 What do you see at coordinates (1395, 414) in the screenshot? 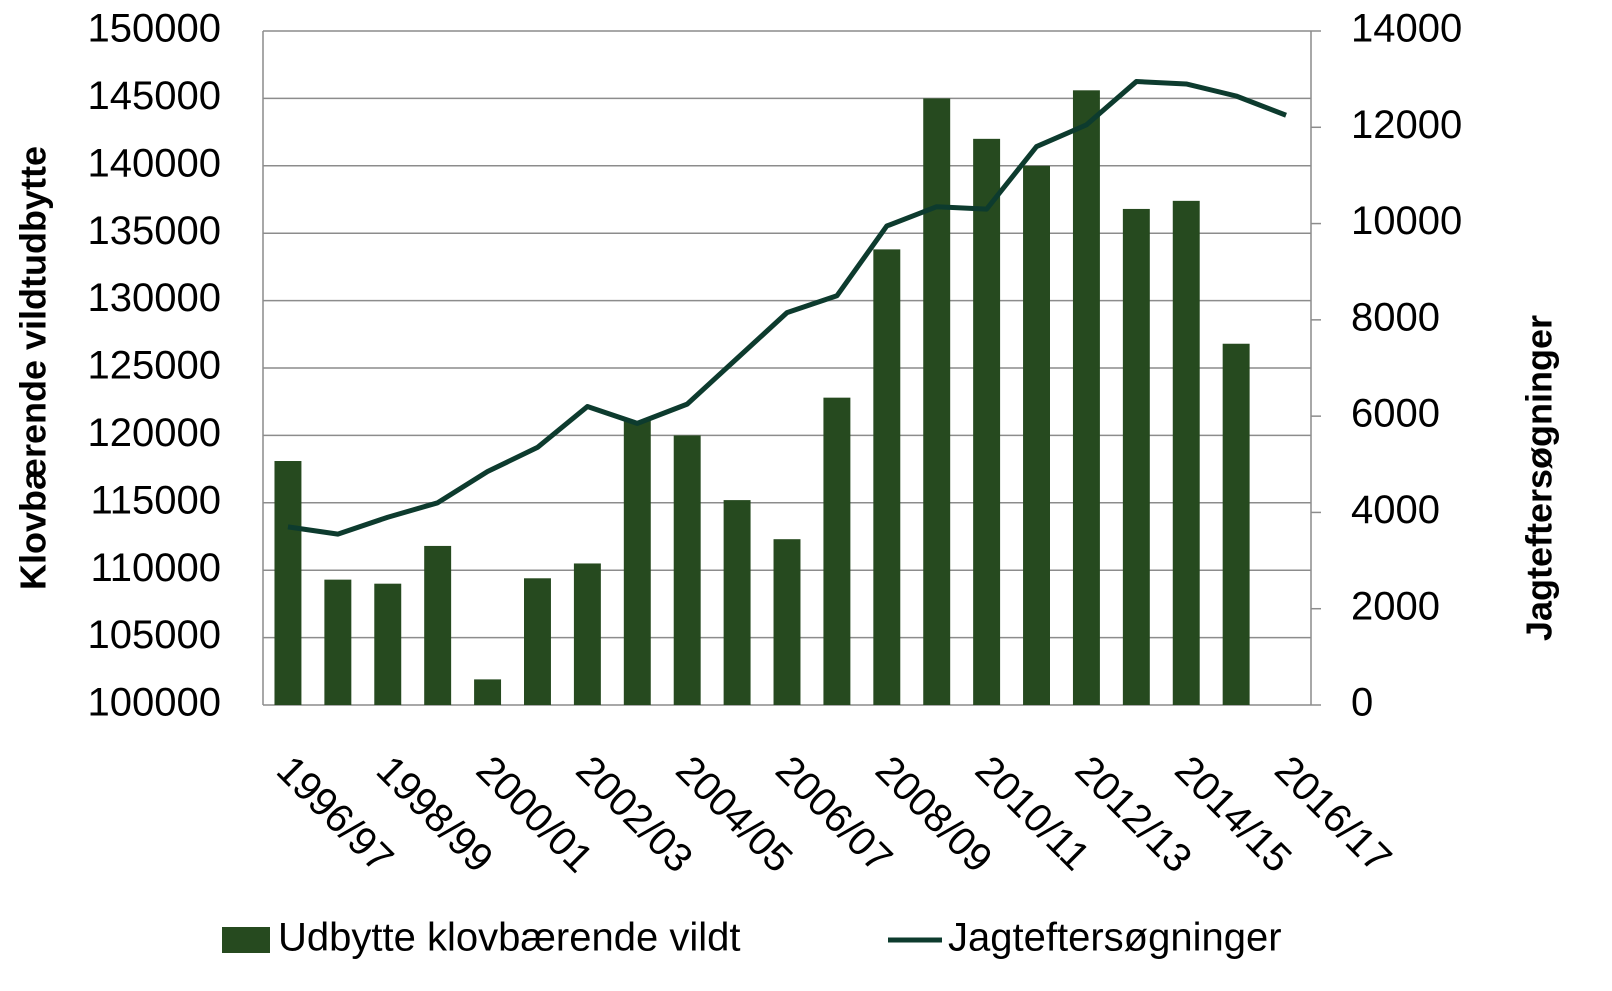
I see `y2-tick-label: 6000` at bounding box center [1395, 414].